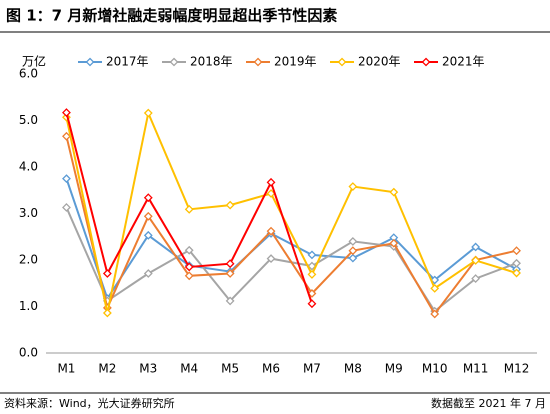 The width and height of the screenshot is (550, 414). What do you see at coordinates (394, 369) in the screenshot?
I see `x-tick-label: M9` at bounding box center [394, 369].